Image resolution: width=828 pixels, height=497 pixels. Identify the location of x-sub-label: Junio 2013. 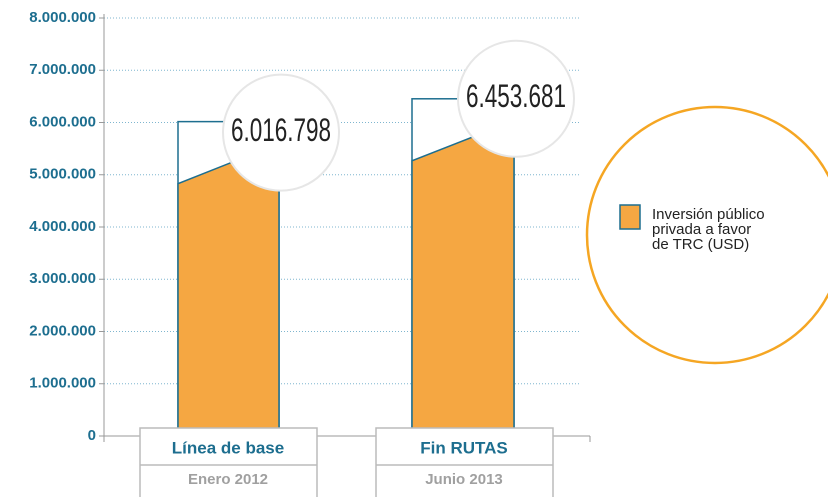
(464, 479).